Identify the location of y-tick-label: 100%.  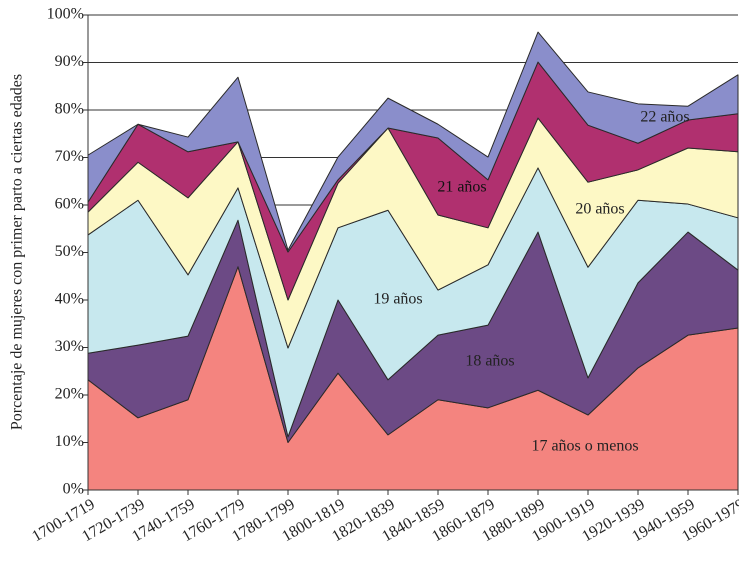
(65, 14).